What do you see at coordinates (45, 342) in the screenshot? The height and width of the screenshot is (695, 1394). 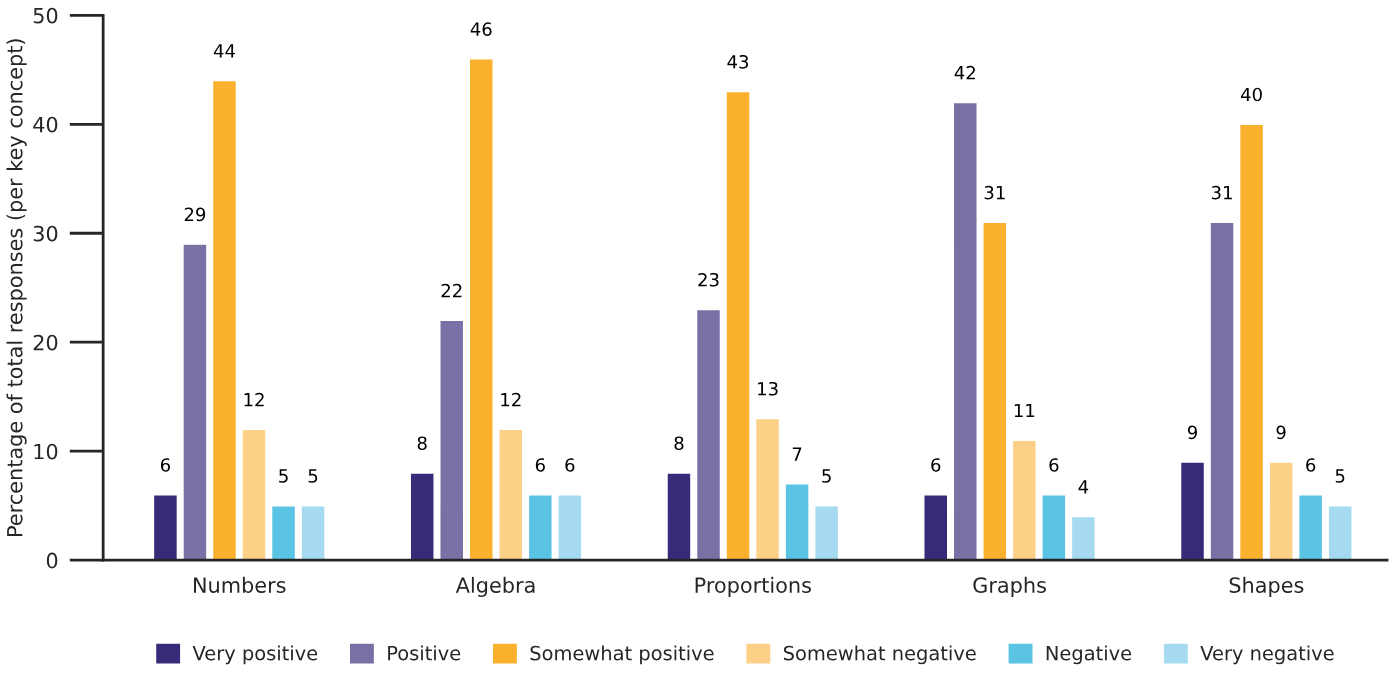 I see `y-tick-label: 20` at bounding box center [45, 342].